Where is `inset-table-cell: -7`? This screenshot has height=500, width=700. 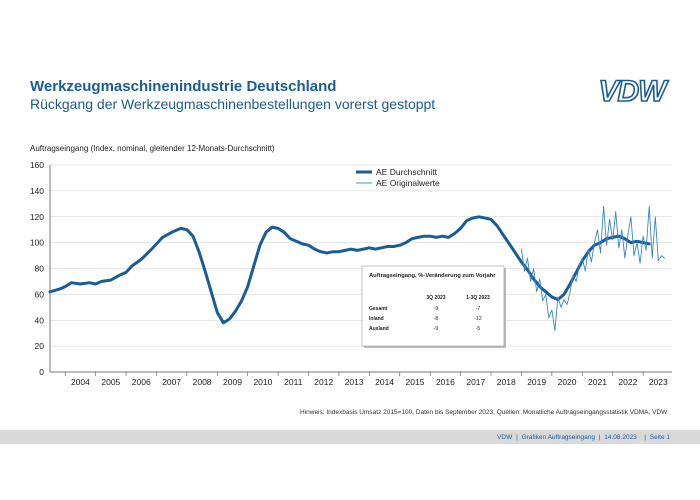 inset-table-cell: -7 is located at coordinates (478, 309).